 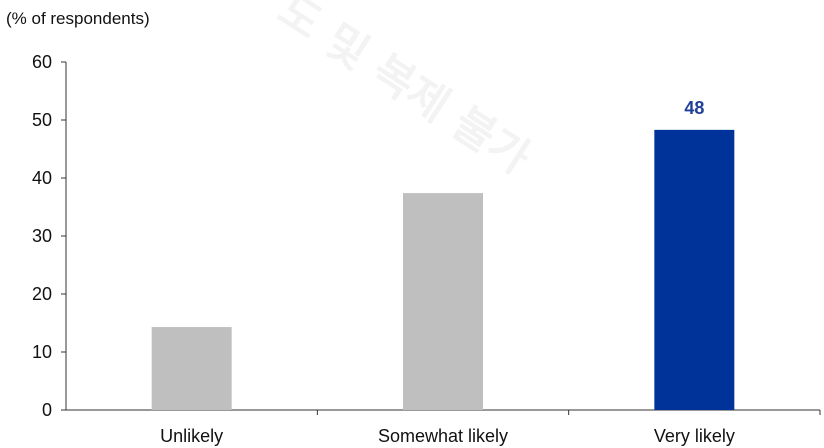 I want to click on y-tick-label: 0, so click(x=47, y=410).